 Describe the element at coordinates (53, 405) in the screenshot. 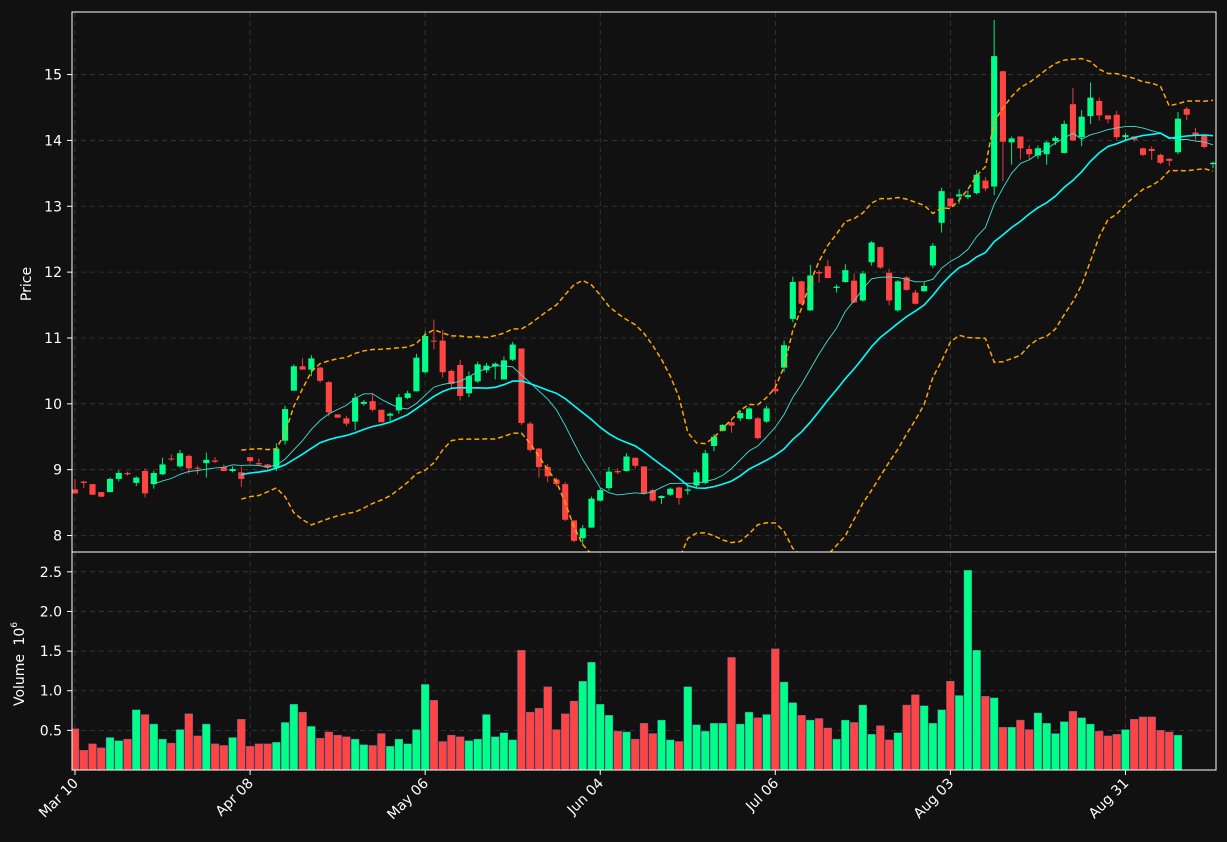

I see `price-tick-label: 10` at that location.